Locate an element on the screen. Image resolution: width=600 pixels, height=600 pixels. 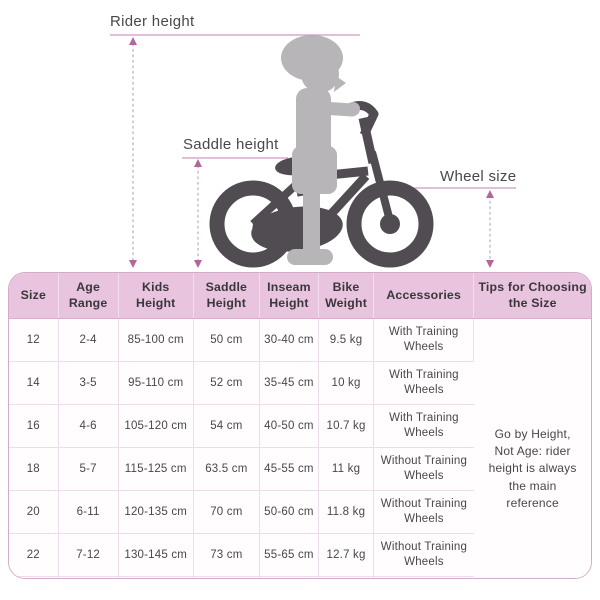
cell-bike-weight: 11 kg is located at coordinates (346, 469).